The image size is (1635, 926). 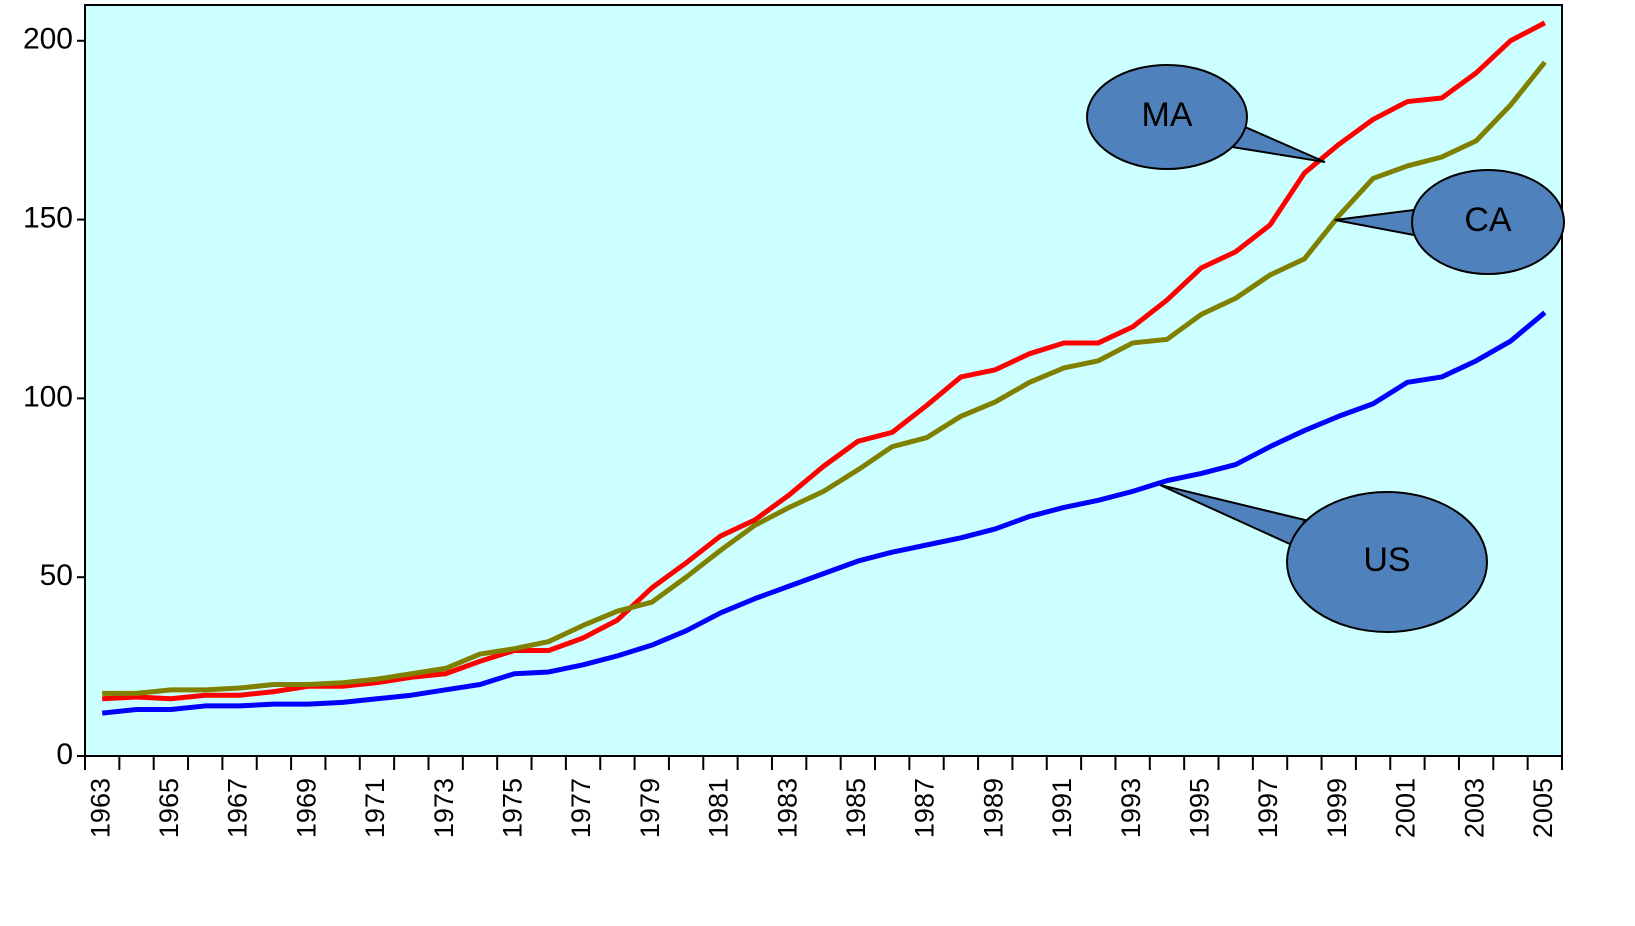 I want to click on callout-label: US, so click(x=1386, y=560).